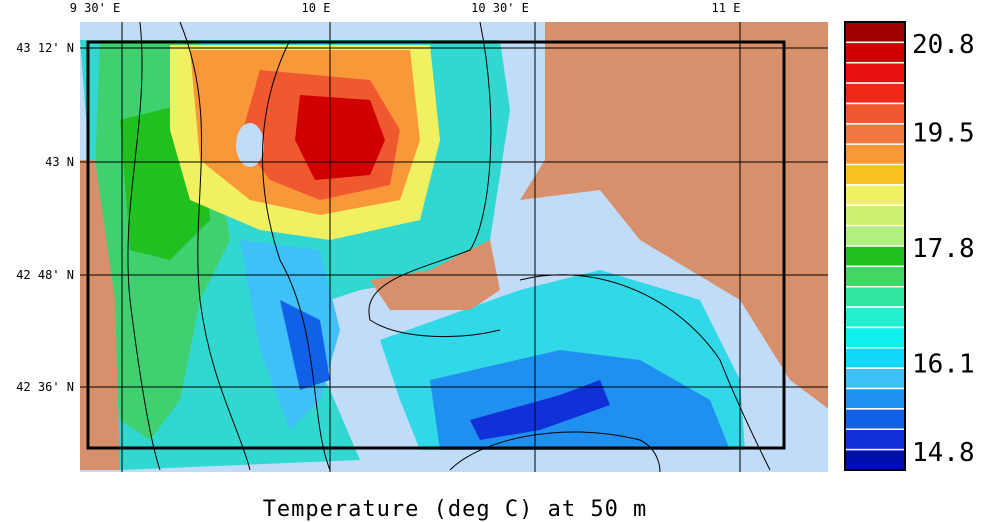  I want to click on island-shelf, so click(365, 385).